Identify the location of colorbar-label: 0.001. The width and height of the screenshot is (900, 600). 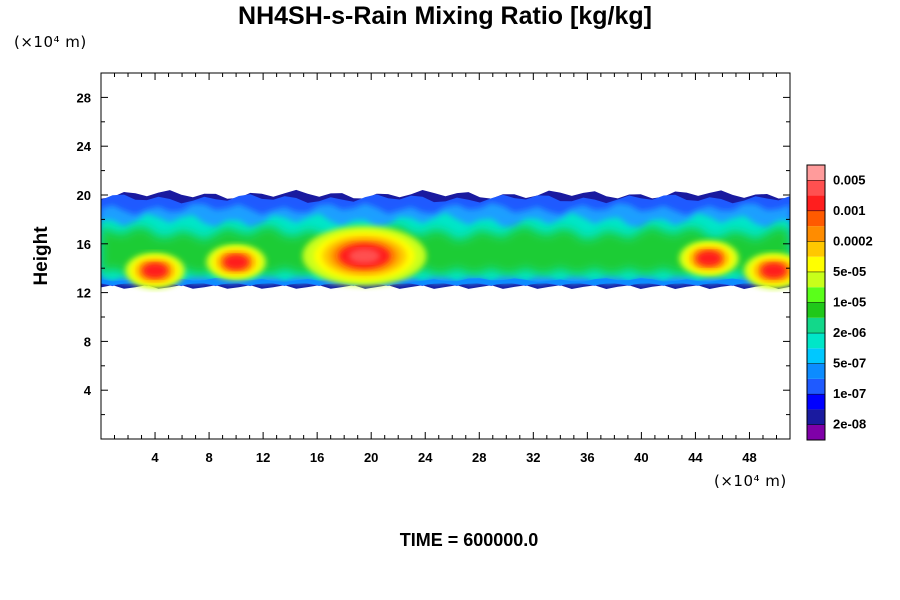
(849, 210).